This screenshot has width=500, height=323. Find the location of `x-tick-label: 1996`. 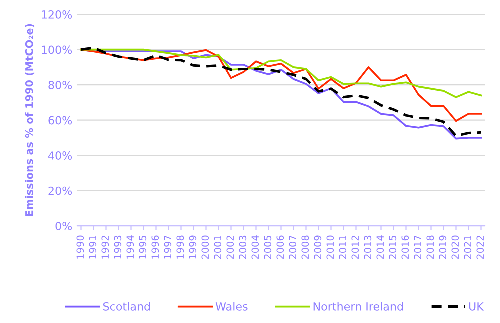

x-tick-label: 1996 is located at coordinates (156, 247).